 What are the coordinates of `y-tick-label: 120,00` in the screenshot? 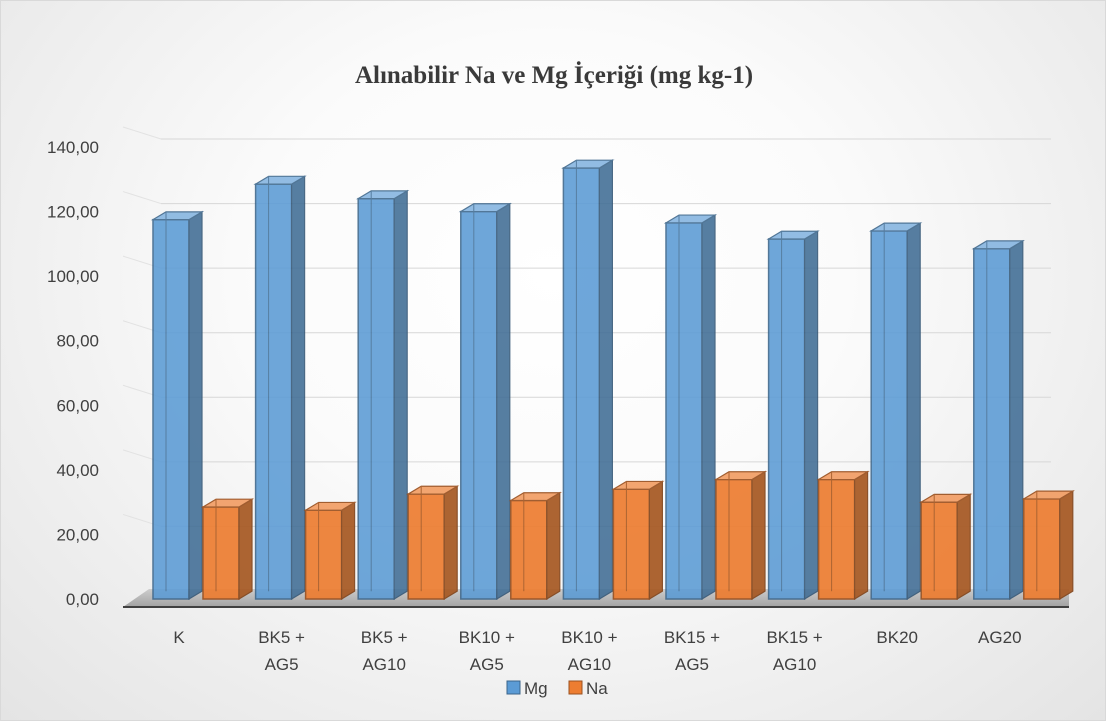 It's located at (73, 212).